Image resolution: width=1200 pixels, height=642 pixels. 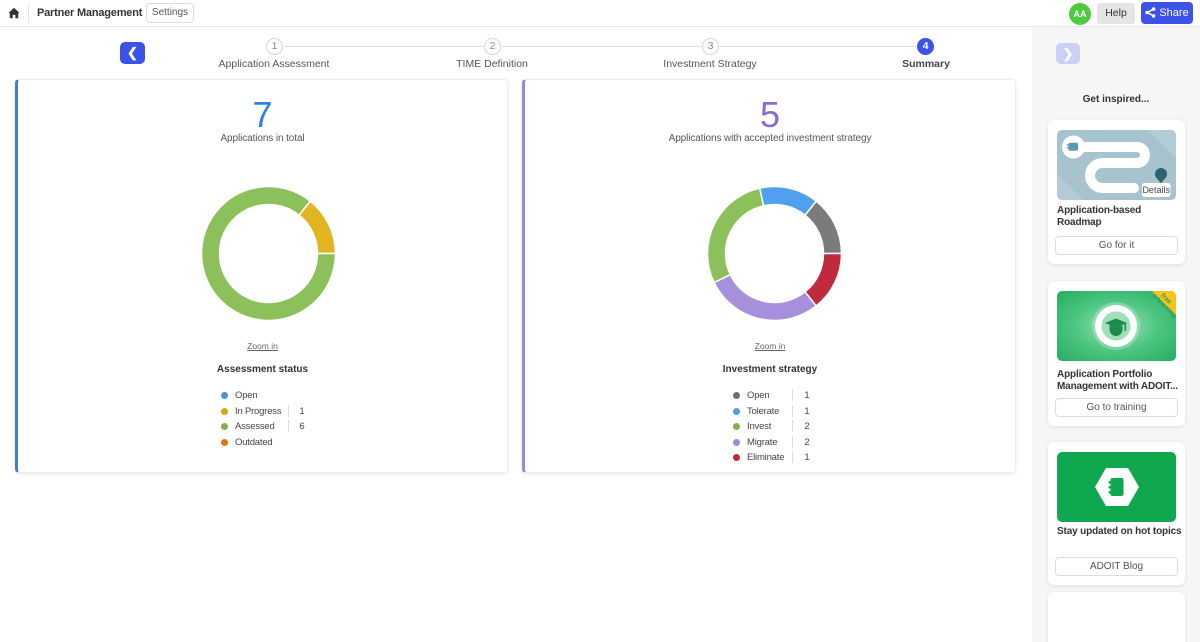 What do you see at coordinates (1156, 190) in the screenshot?
I see `svg-text: Details` at bounding box center [1156, 190].